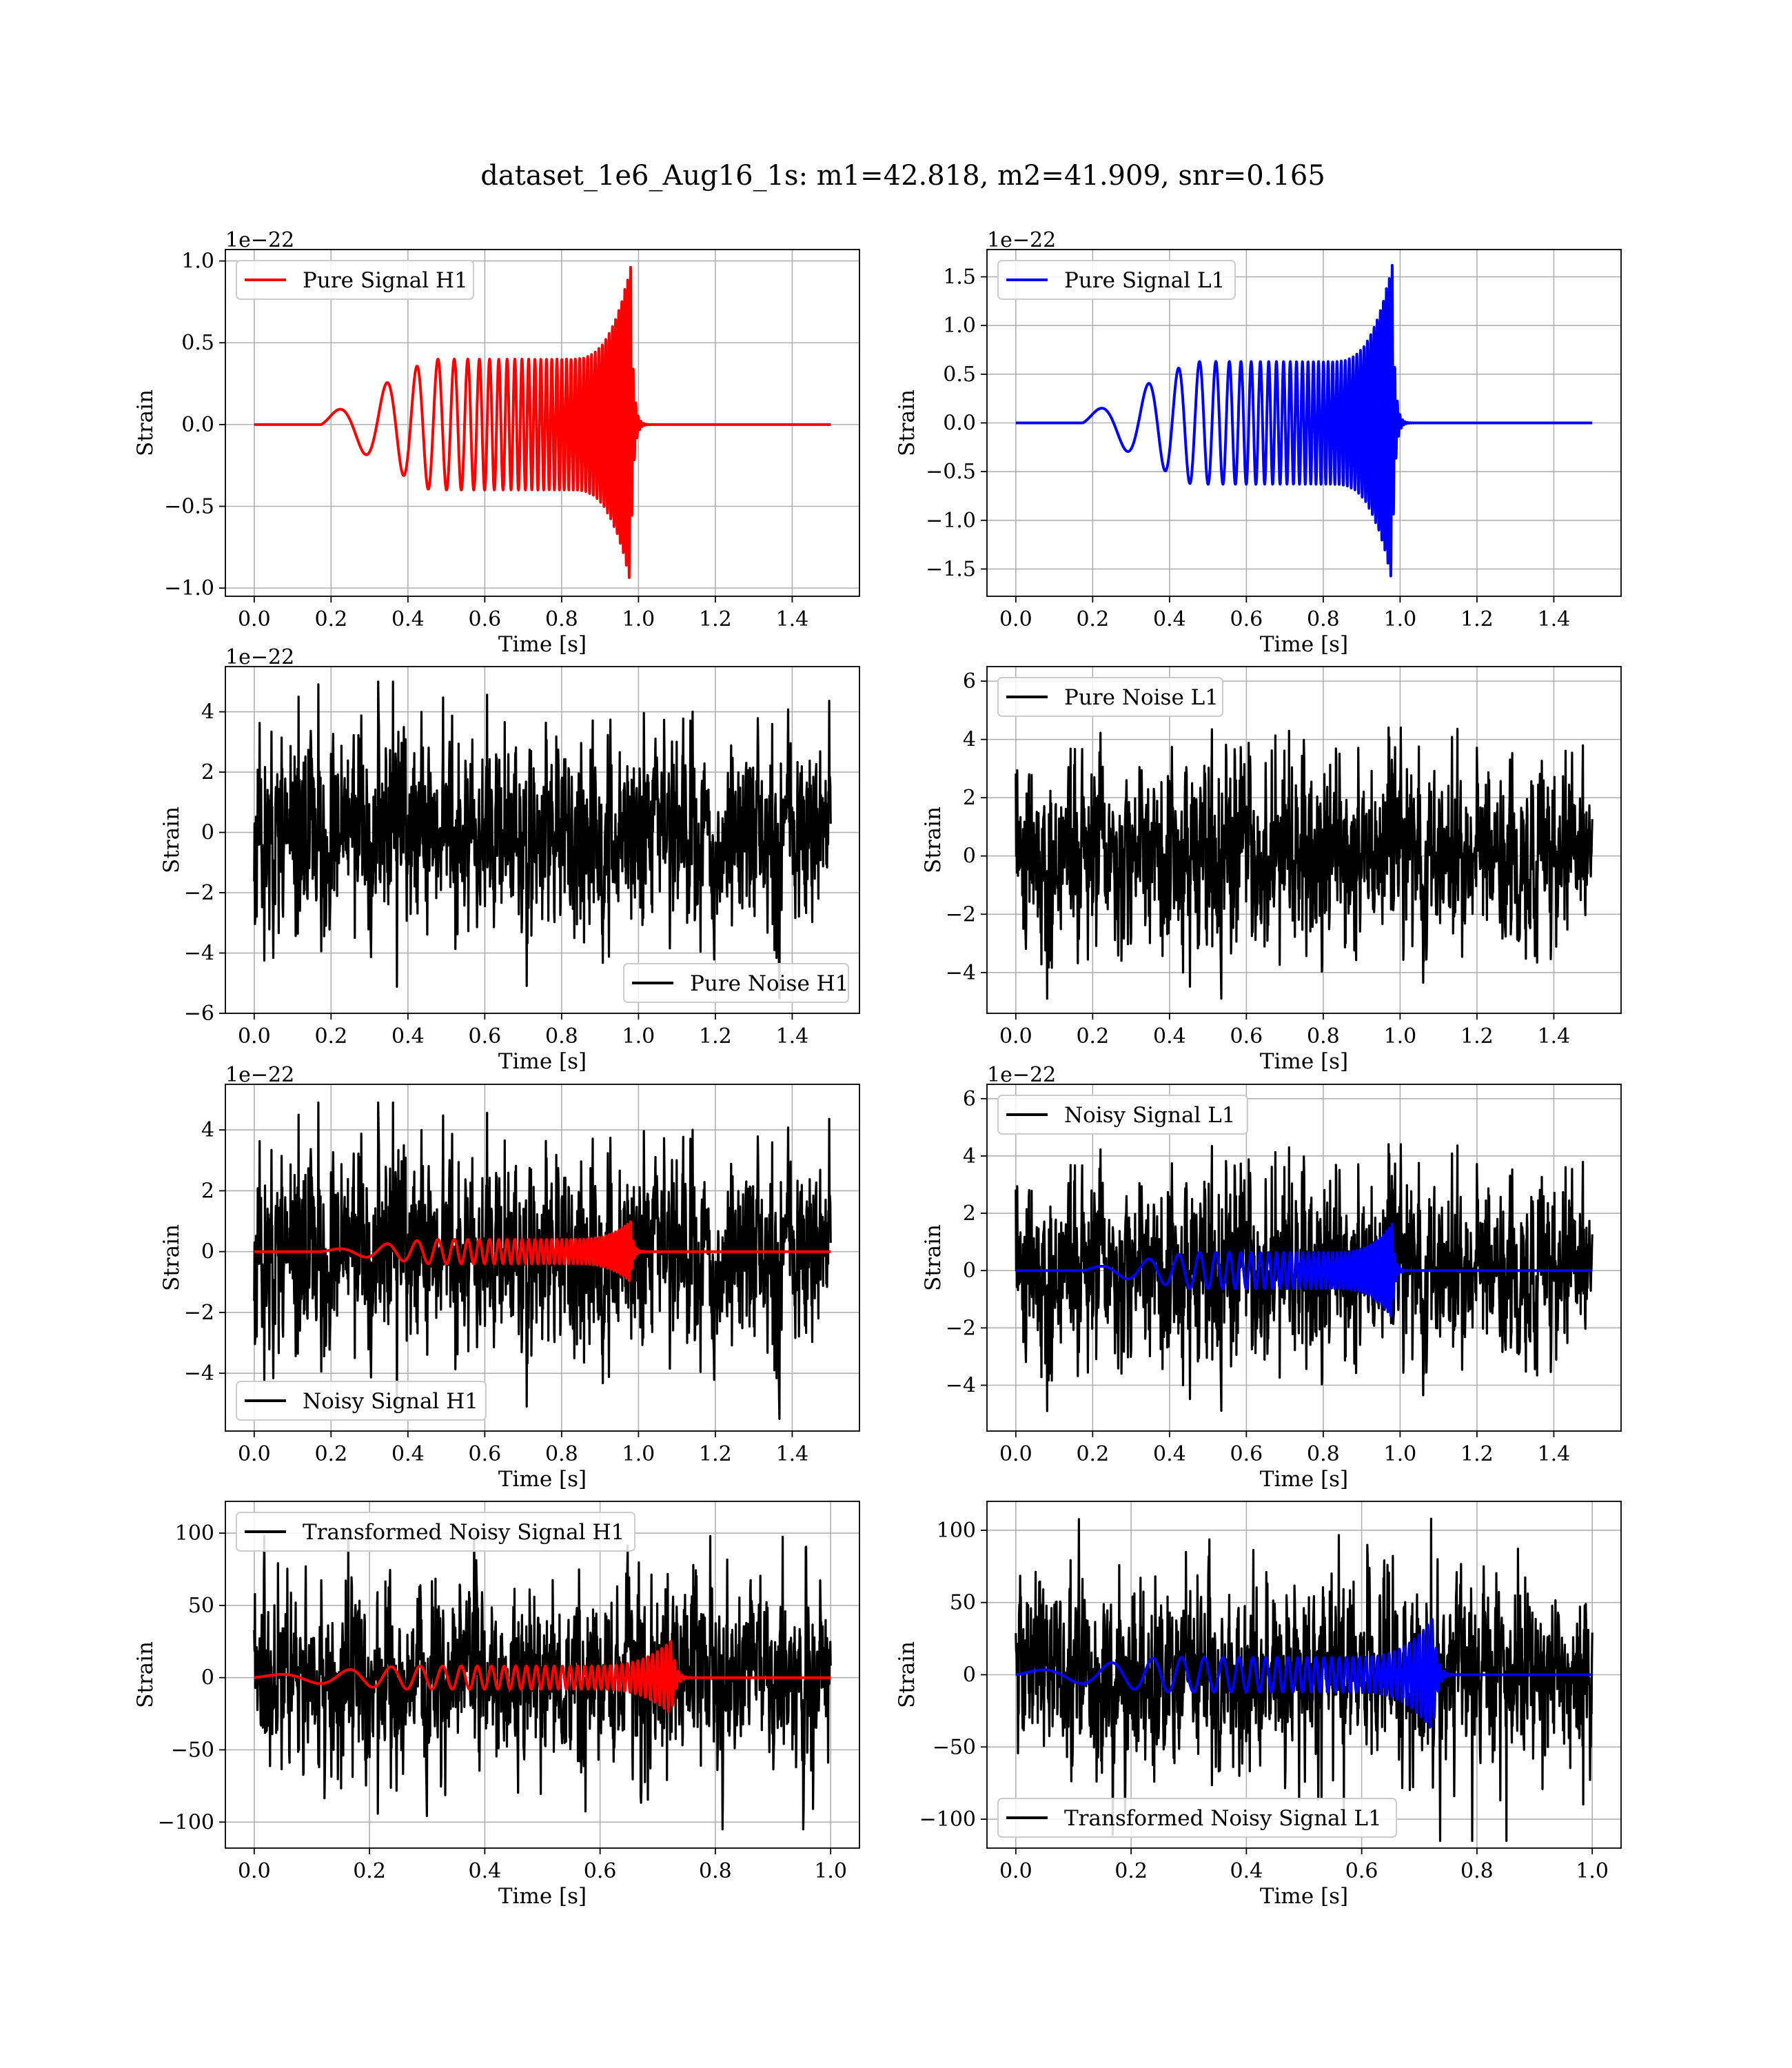 The image size is (1792, 2068). I want to click on pure-noise-l1-line-noise, so click(1304, 863).